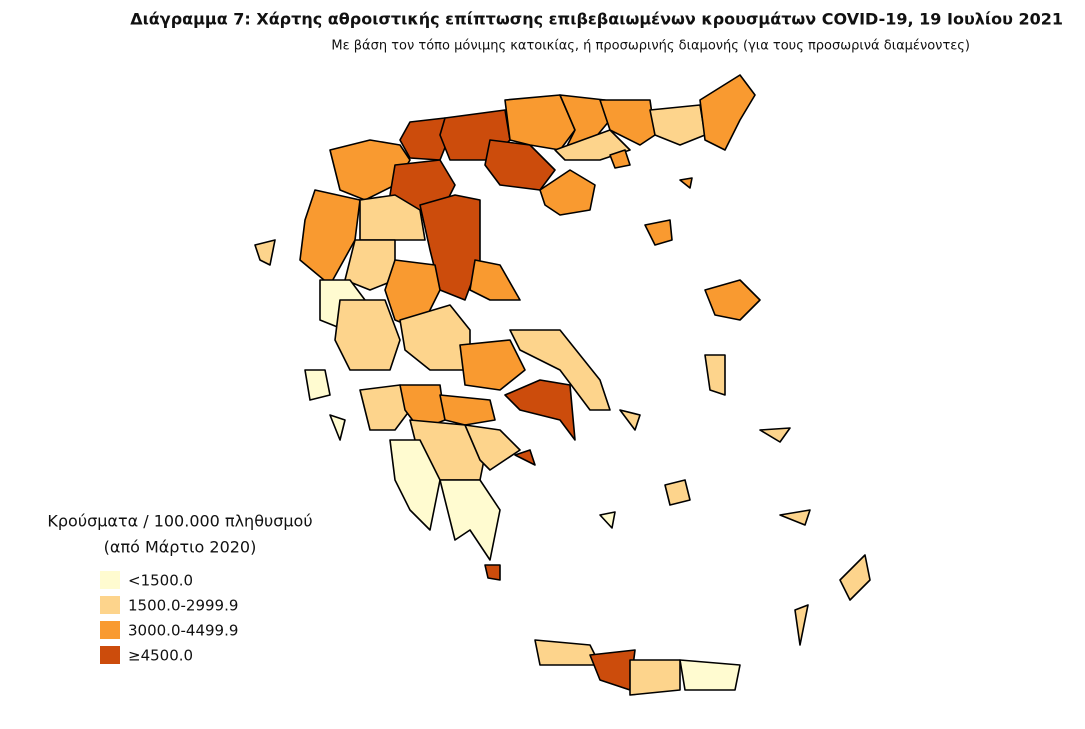  I want to click on legend: <1500.0 1500.0-2999.9 3000.0-4499.9 ≥4500.0, so click(169, 618).